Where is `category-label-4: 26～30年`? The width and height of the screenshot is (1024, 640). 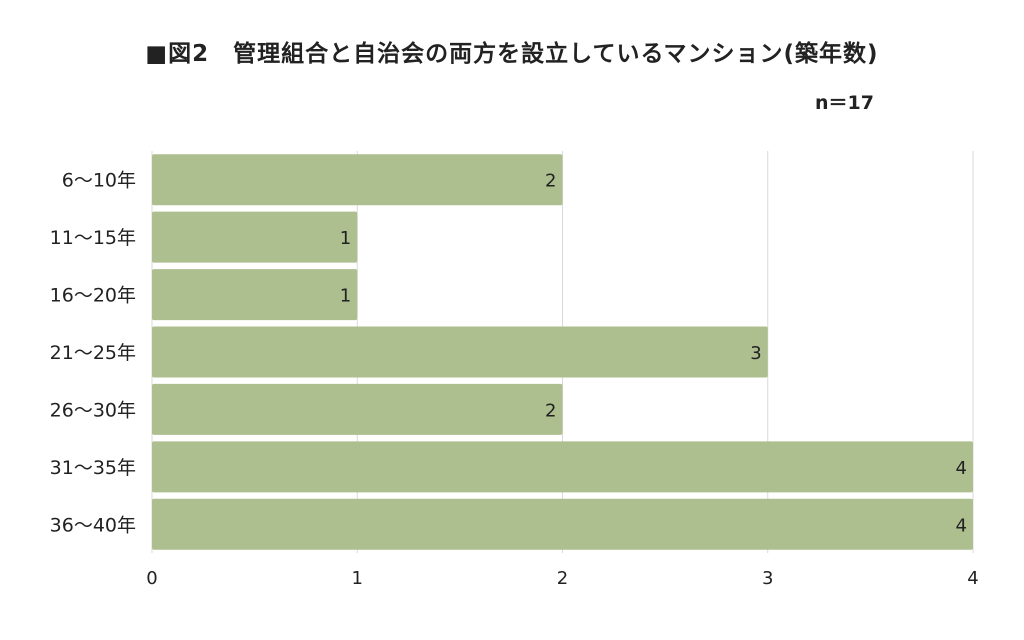
category-label-4: 26～30年 is located at coordinates (93, 410).